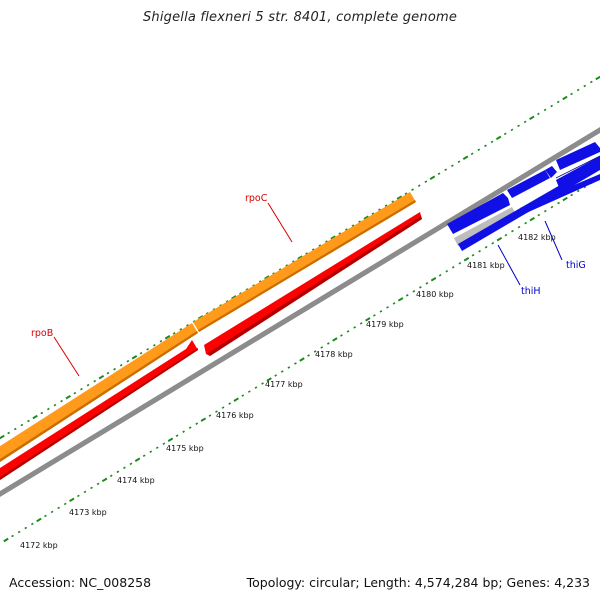  What do you see at coordinates (578, 173) in the screenshot?
I see `feature-blue-6b` at bounding box center [578, 173].